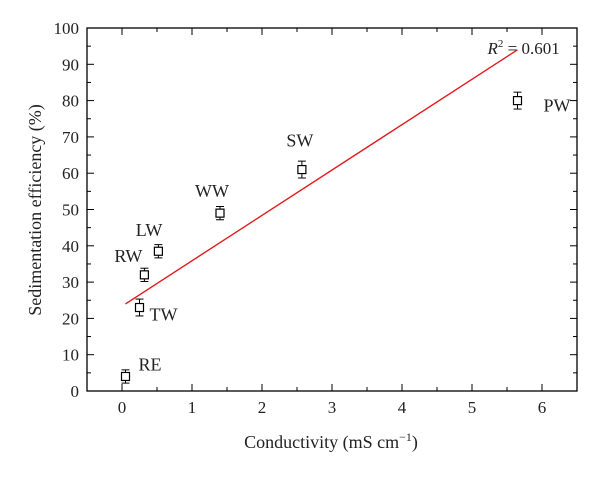  Describe the element at coordinates (501, 44) in the screenshot. I see `r-squared-exponent: 2` at that location.